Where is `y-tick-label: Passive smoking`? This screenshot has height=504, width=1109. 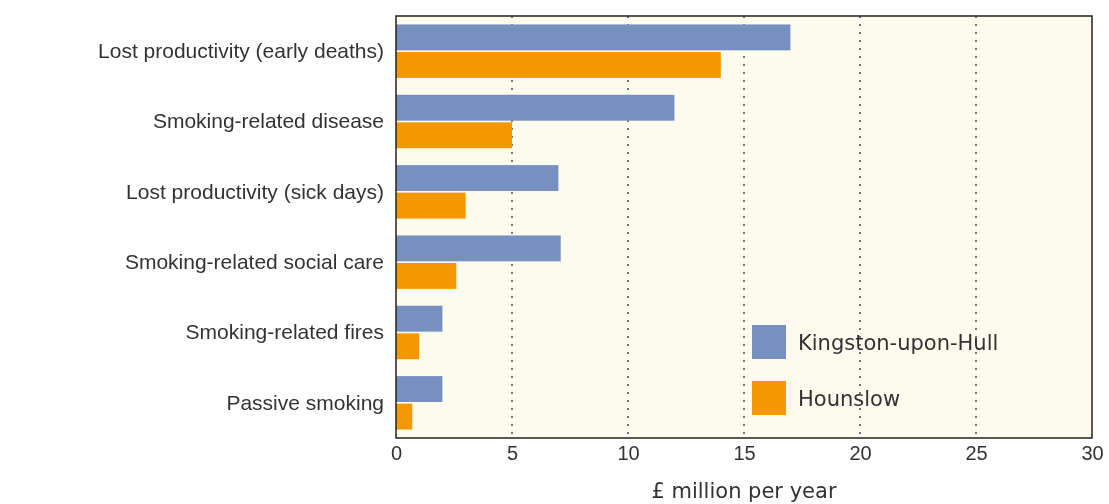
y-tick-label: Passive smoking is located at coordinates (305, 402).